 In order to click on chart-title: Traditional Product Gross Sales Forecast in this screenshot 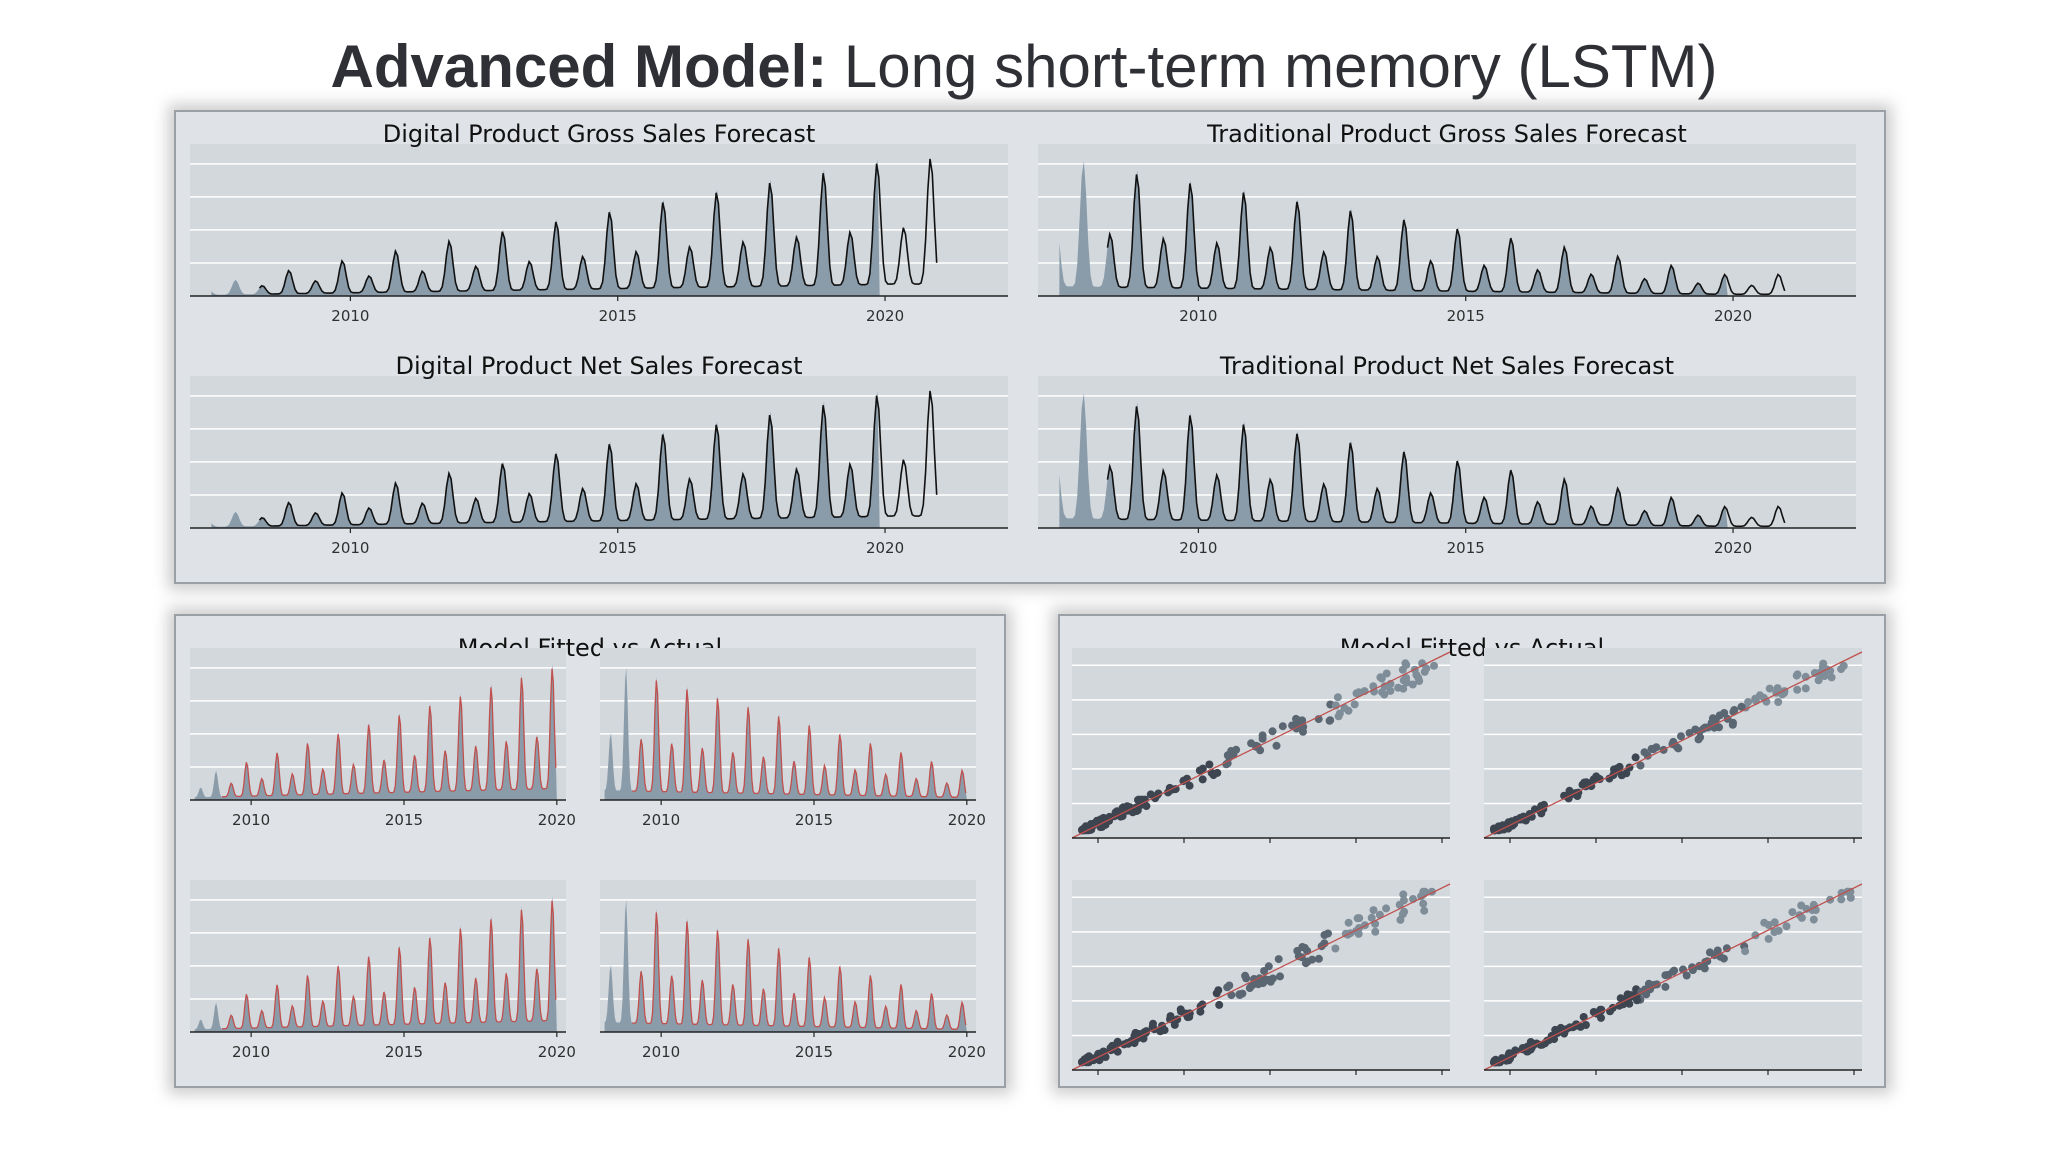, I will do `click(1446, 134)`.